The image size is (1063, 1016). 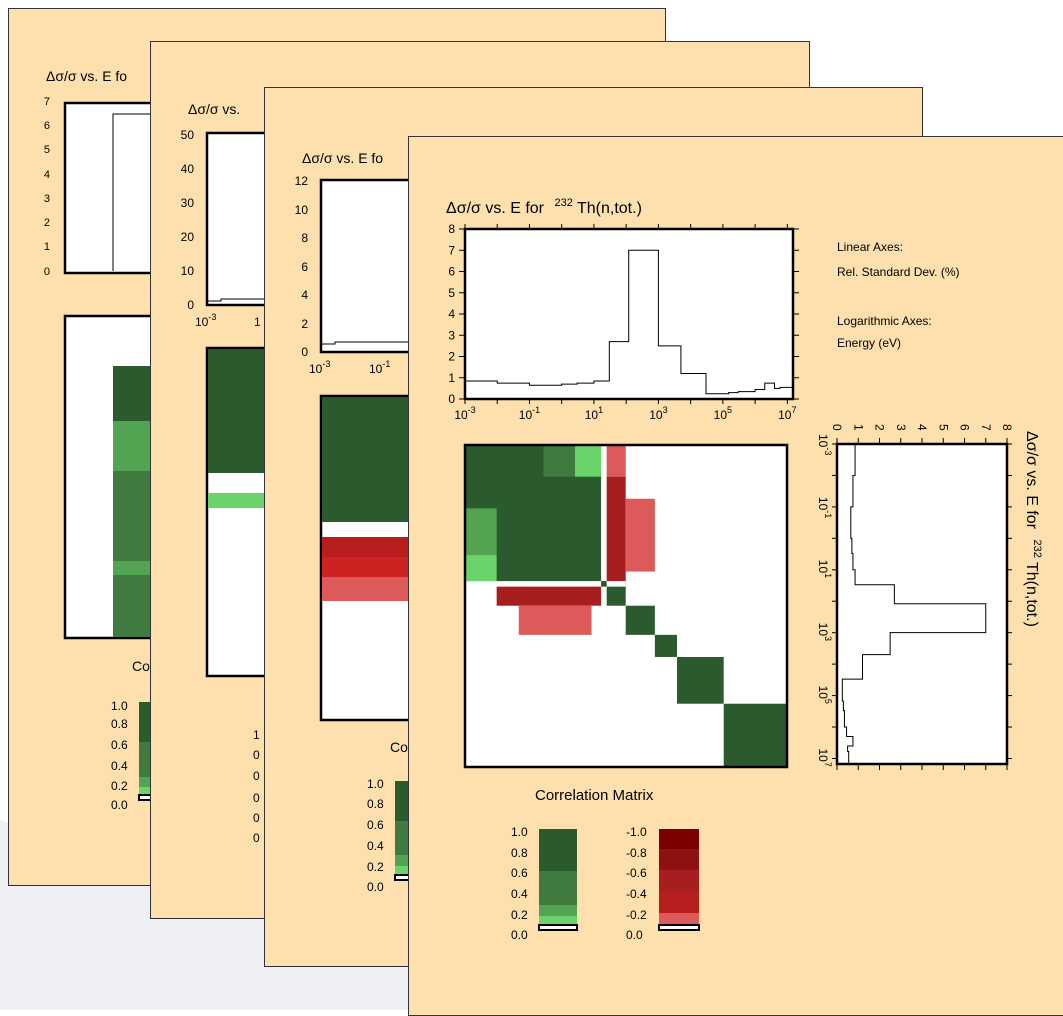 I want to click on value-tick-label: 5, so click(x=943, y=427).